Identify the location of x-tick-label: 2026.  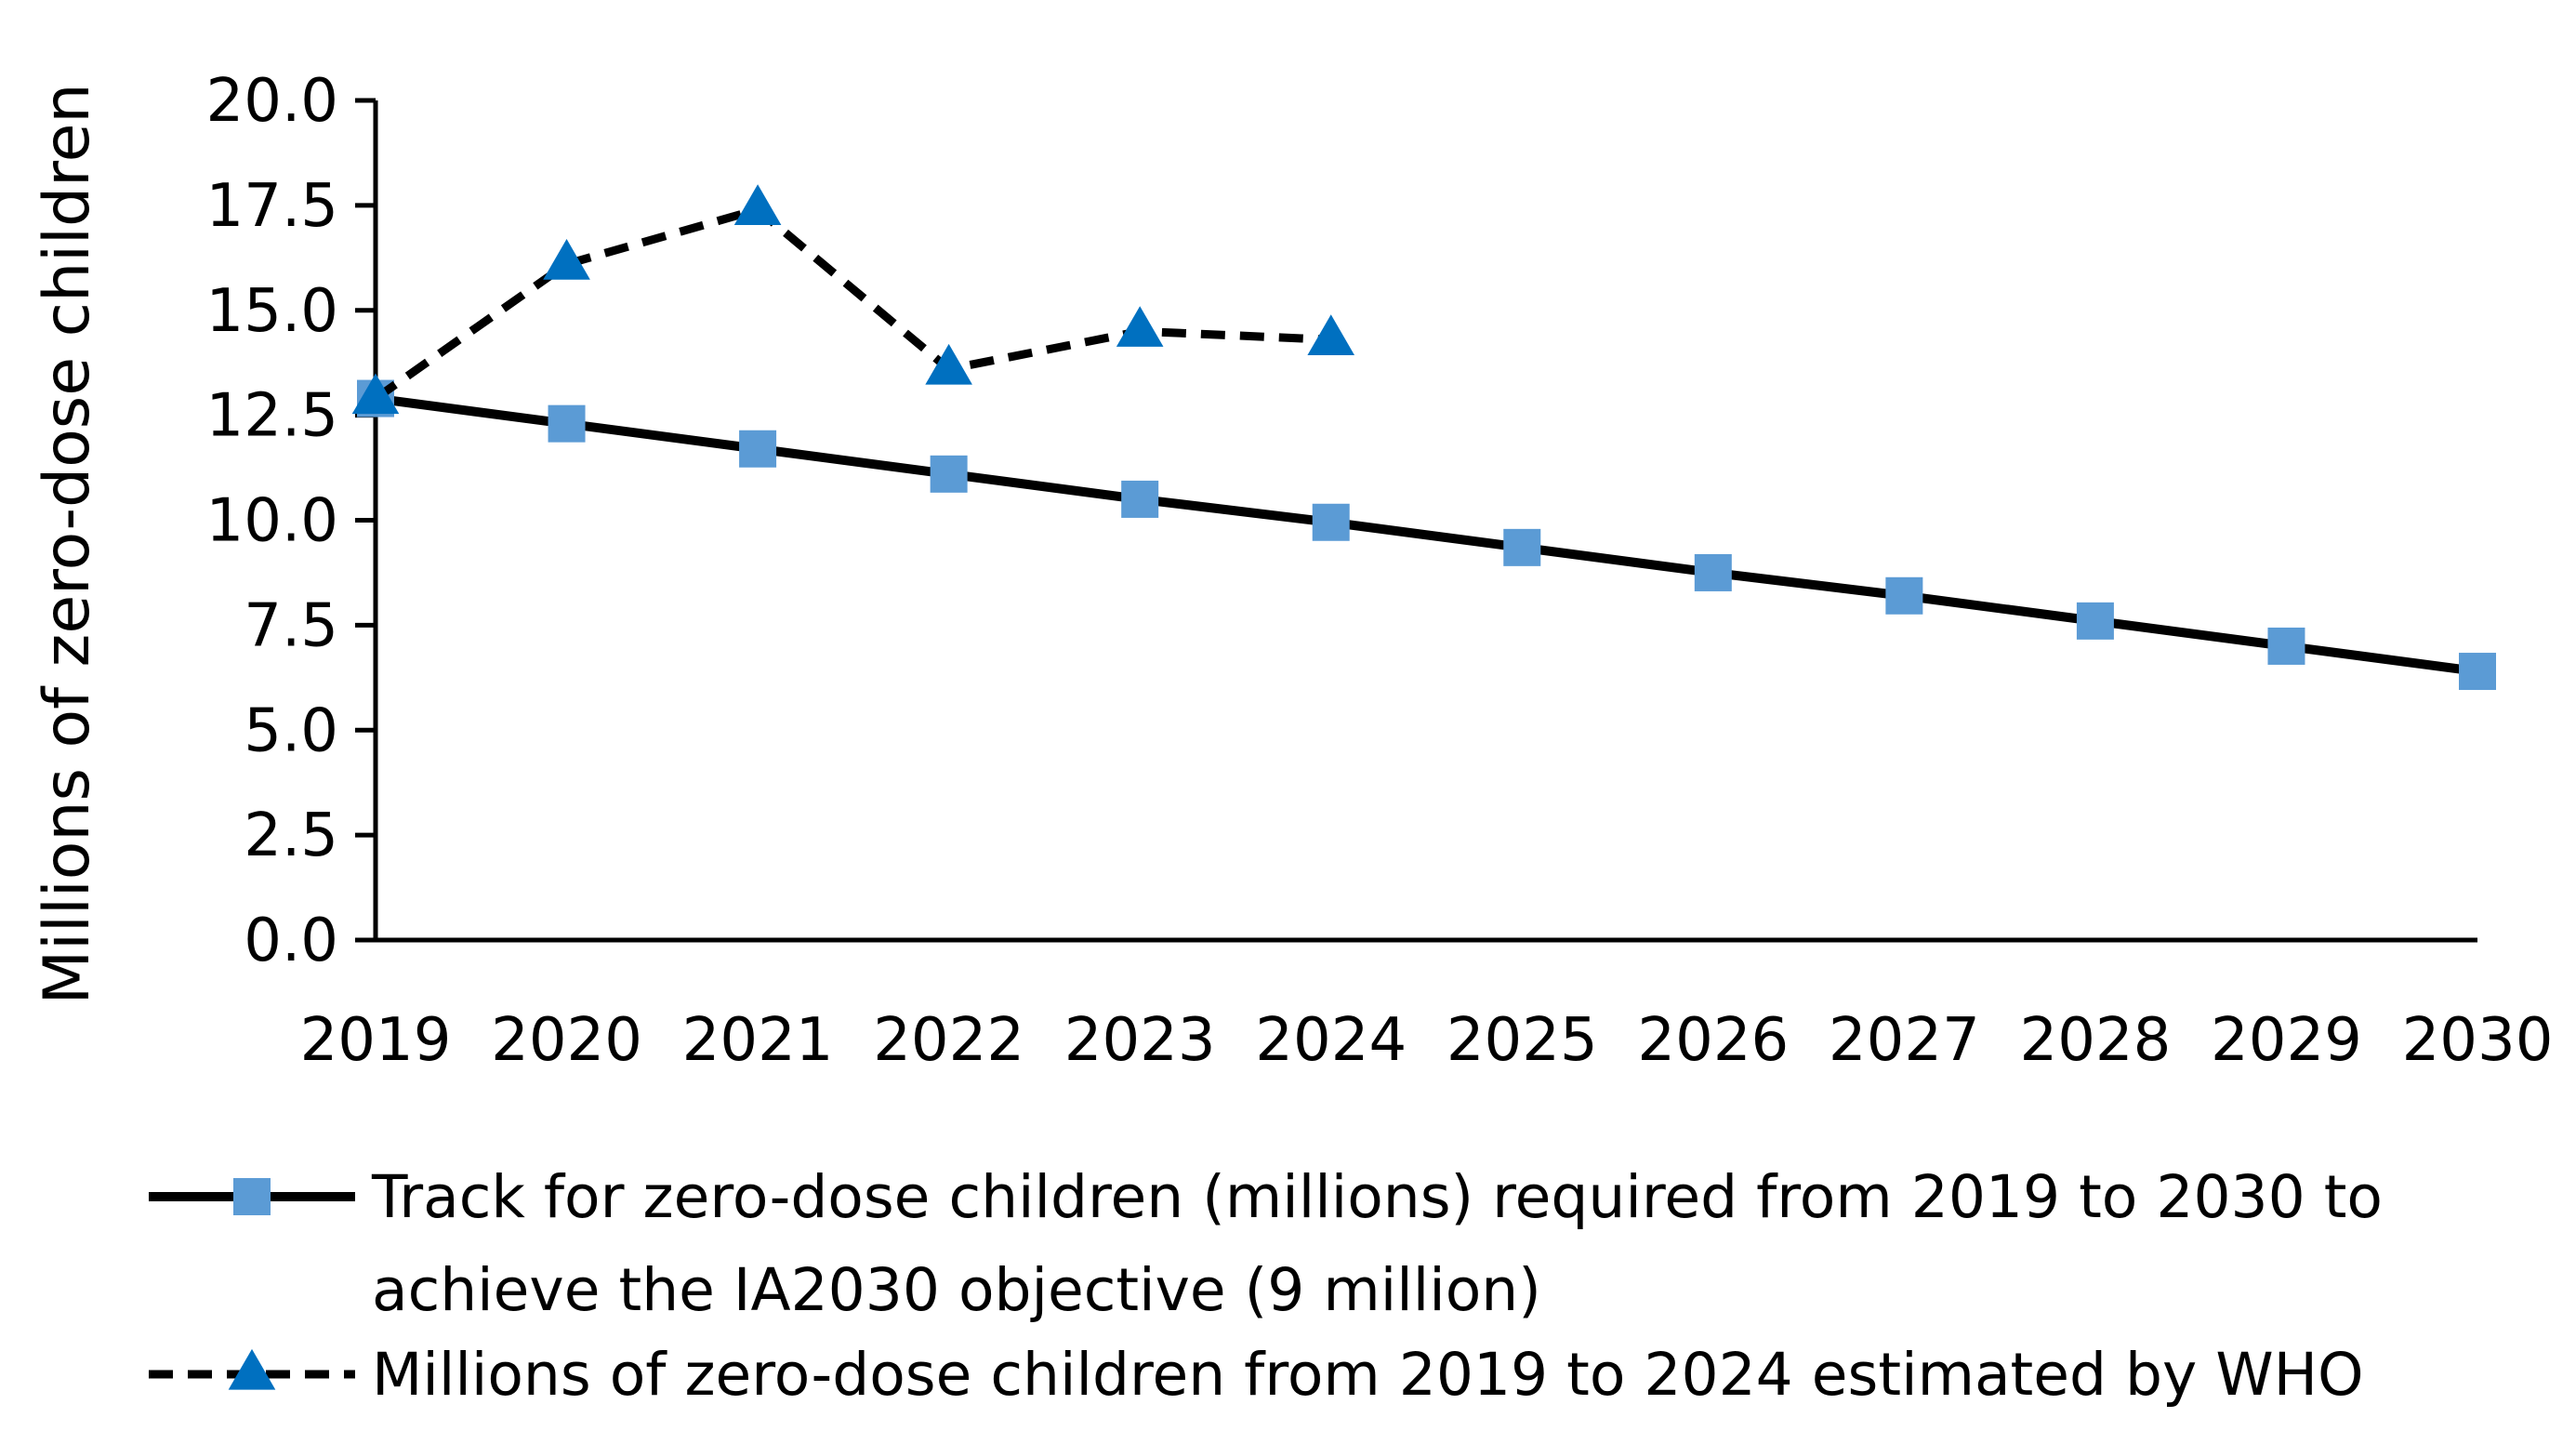
(1713, 1040).